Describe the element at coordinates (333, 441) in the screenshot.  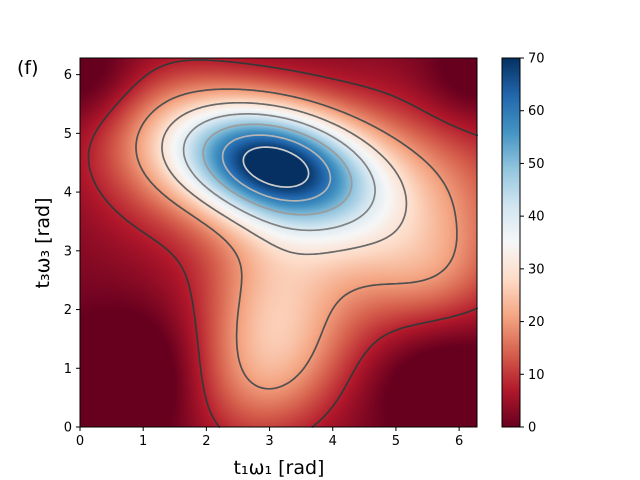
I see `x-tick-label: 4` at that location.